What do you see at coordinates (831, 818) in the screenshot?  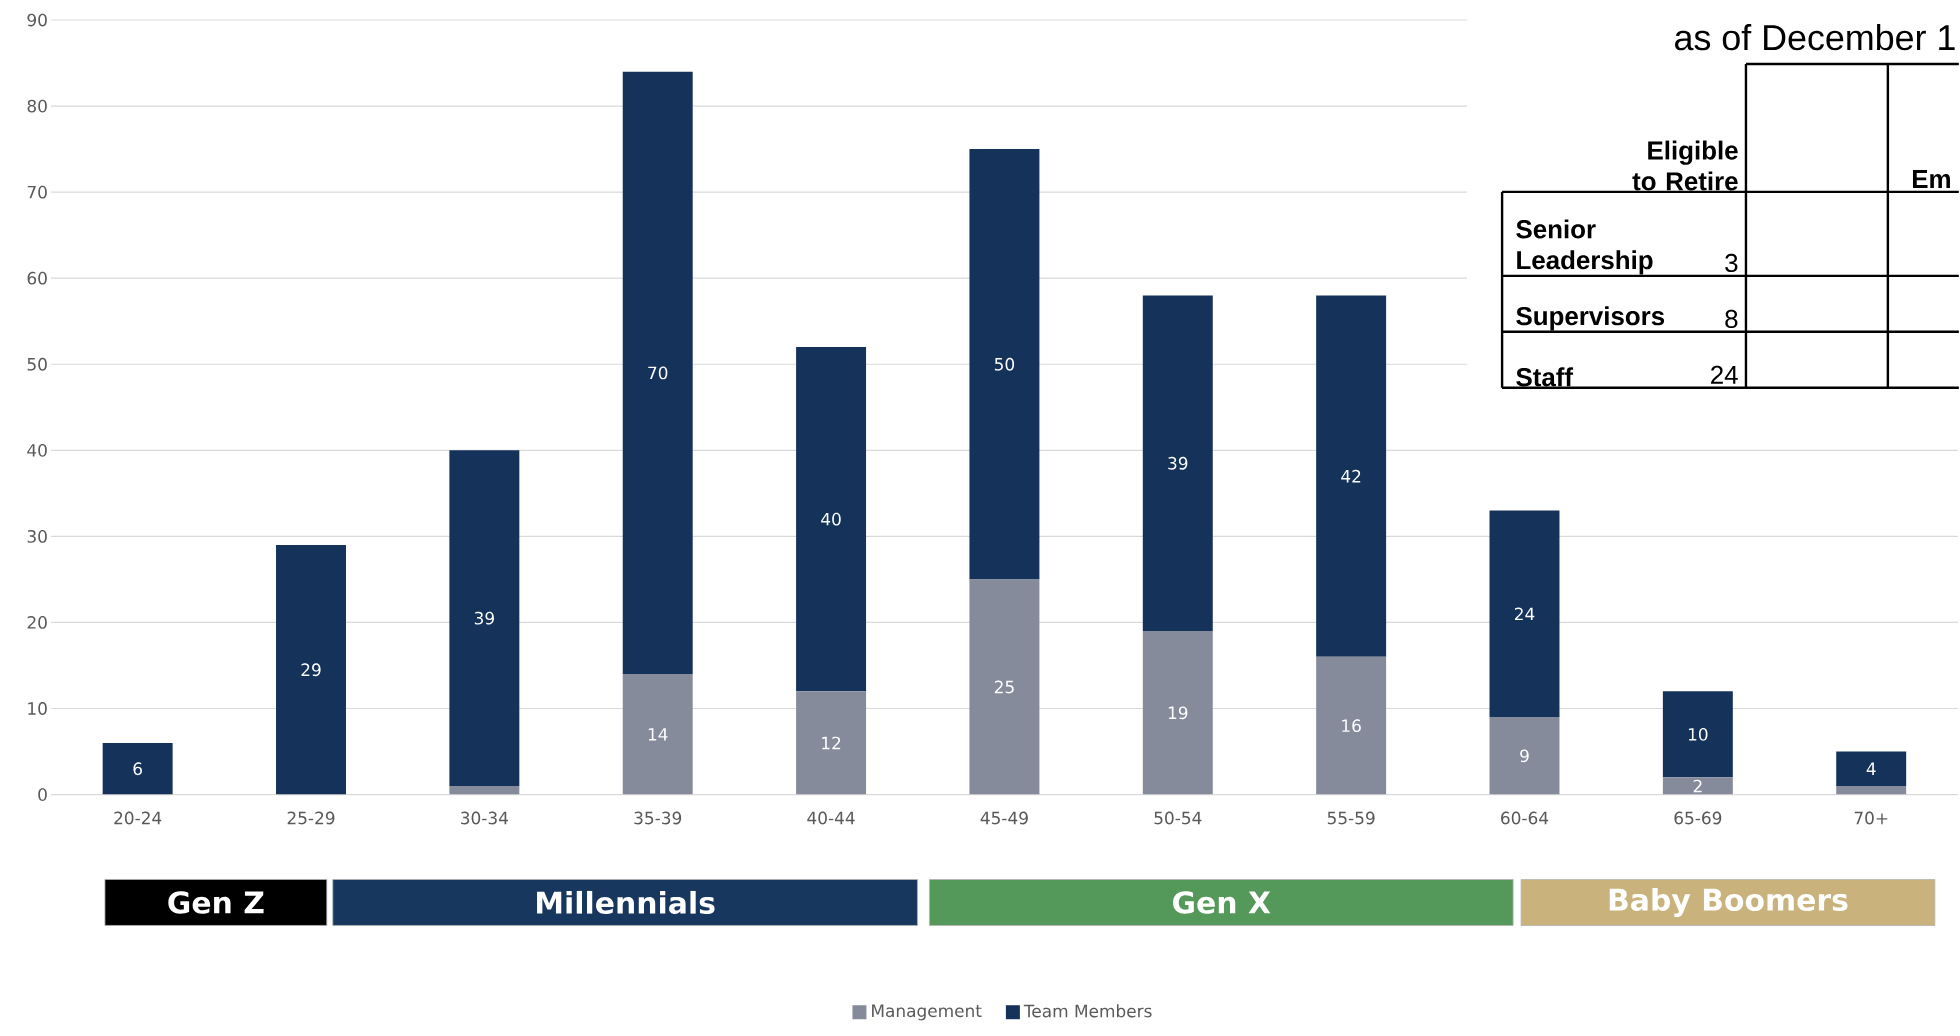 I see `x-tick-label: 40-44` at bounding box center [831, 818].